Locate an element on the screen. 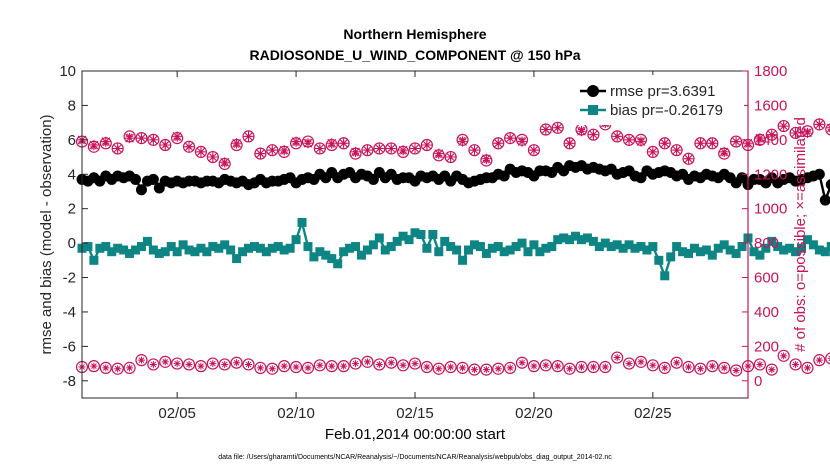  y-axis-label-right: # of obs: o=possible; ×=assimilated is located at coordinates (800, 234).